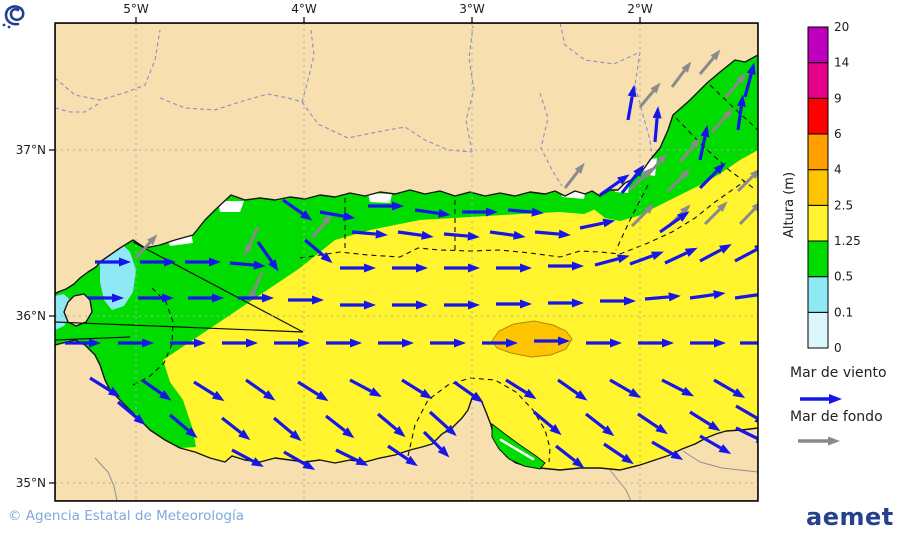 Image resolution: width=900 pixels, height=533 pixels. What do you see at coordinates (231, 206) in the screenshot?
I see `no-data-patch` at bounding box center [231, 206].